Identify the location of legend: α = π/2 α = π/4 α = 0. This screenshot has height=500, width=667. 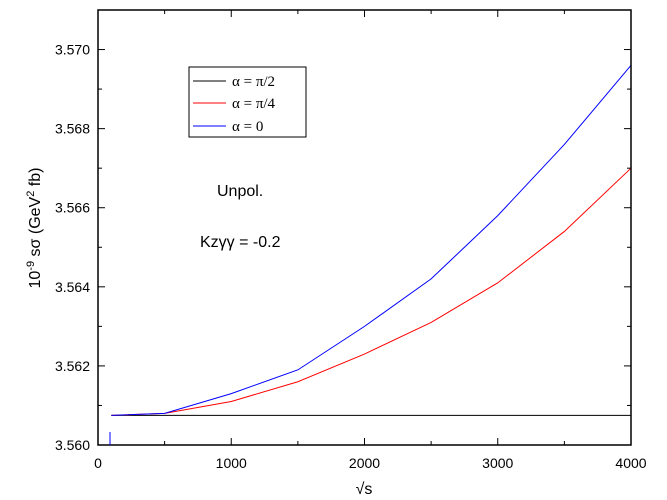
(247, 102).